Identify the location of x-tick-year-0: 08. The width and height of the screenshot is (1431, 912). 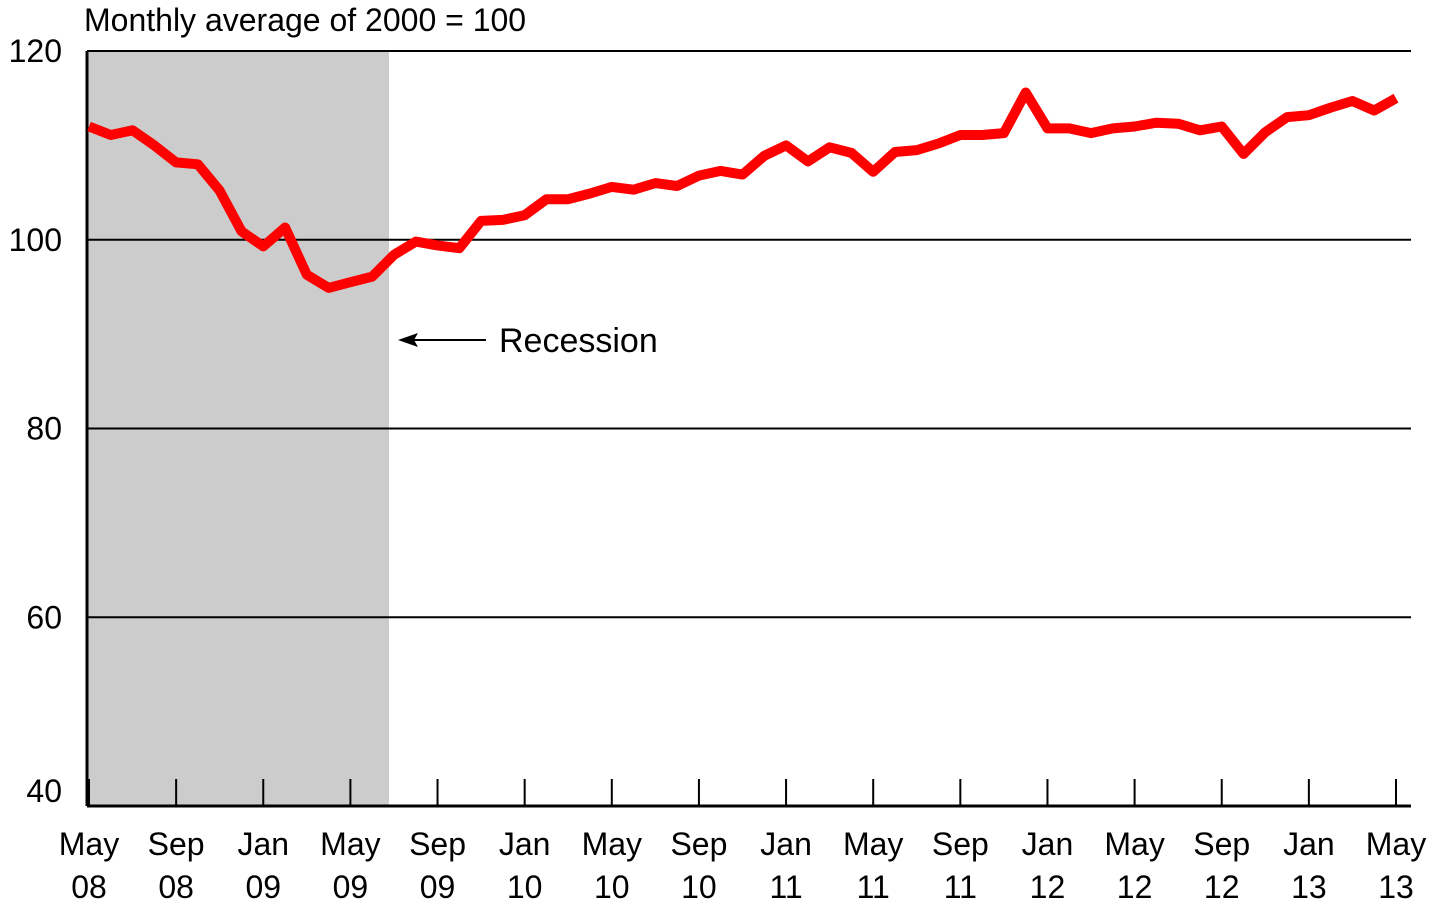
(89, 887).